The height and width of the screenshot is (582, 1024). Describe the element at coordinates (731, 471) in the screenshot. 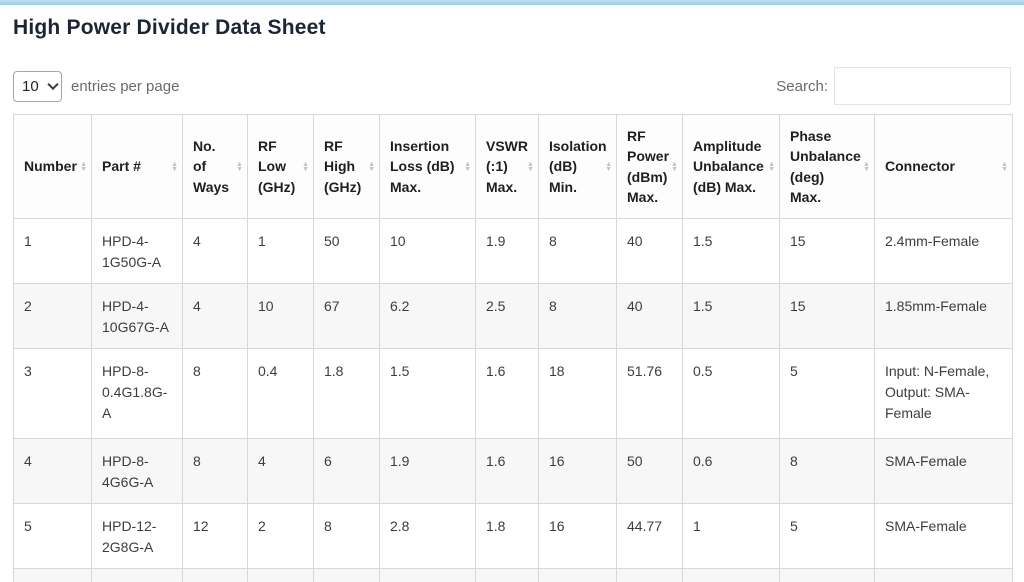

I see `table-cell: 0.6` at that location.